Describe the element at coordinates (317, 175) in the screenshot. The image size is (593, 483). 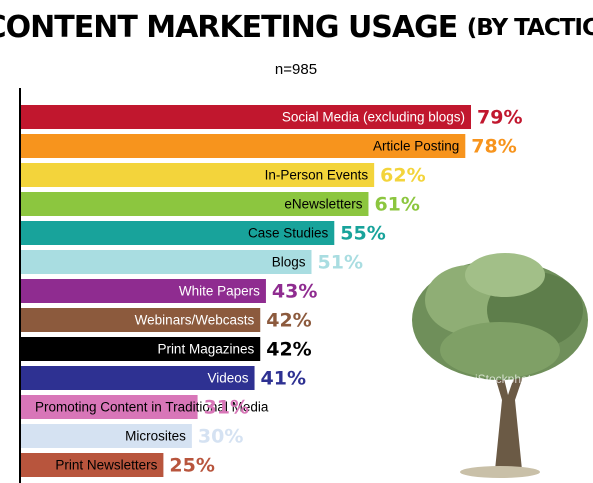
I see `category-label: In-Person Events` at that location.